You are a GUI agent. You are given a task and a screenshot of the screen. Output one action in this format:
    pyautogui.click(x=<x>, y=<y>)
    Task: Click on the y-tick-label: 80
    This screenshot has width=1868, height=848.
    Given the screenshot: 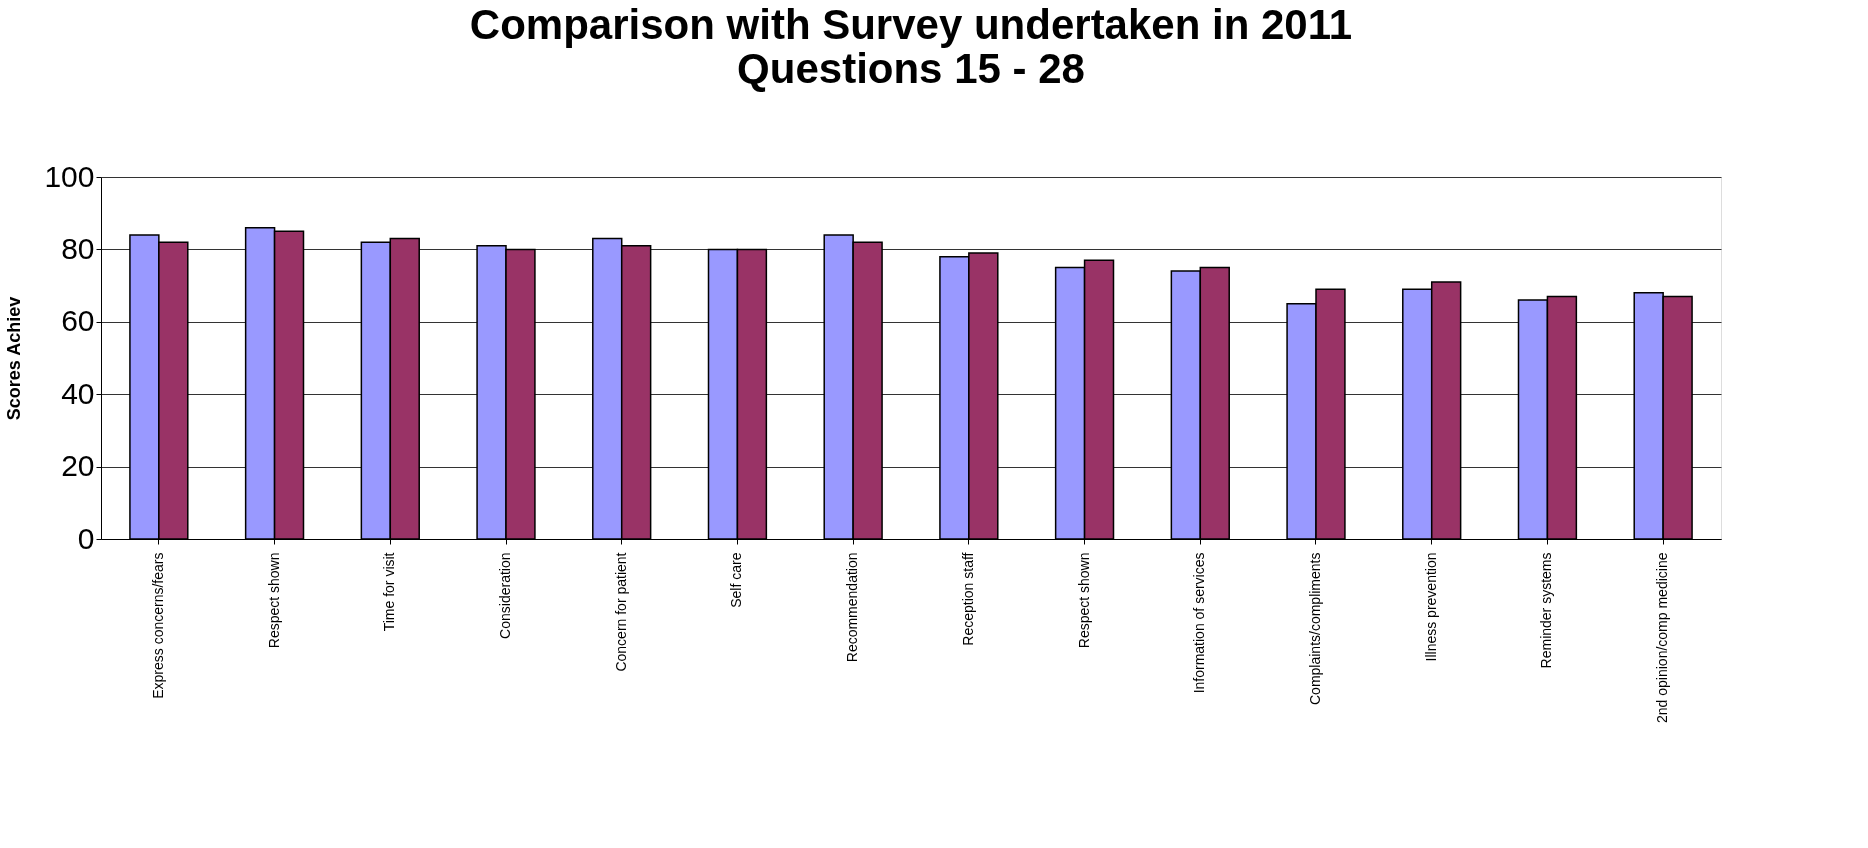 What is the action you would take?
    pyautogui.click(x=78, y=248)
    